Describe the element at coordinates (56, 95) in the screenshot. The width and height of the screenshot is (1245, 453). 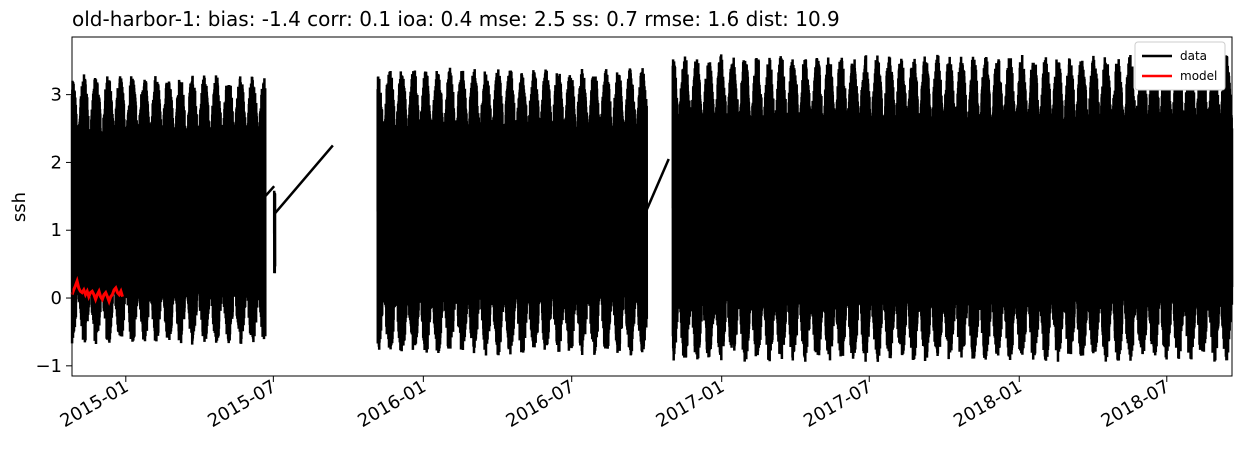
I see `y-tick-label: 3` at that location.